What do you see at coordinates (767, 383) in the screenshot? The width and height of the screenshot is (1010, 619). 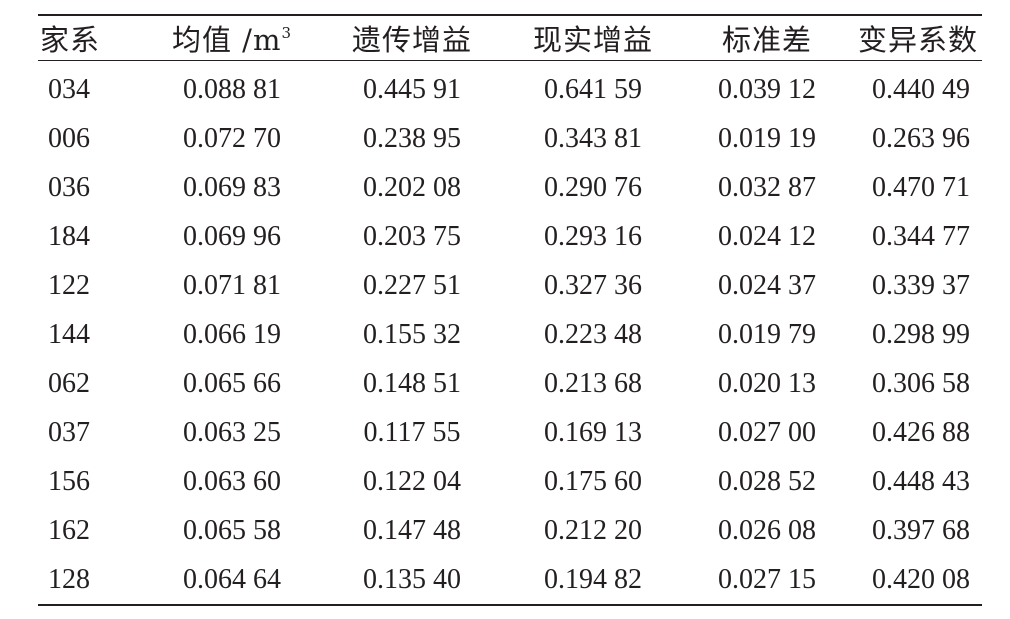 I see `cell-std-dev: 0.020 13` at bounding box center [767, 383].